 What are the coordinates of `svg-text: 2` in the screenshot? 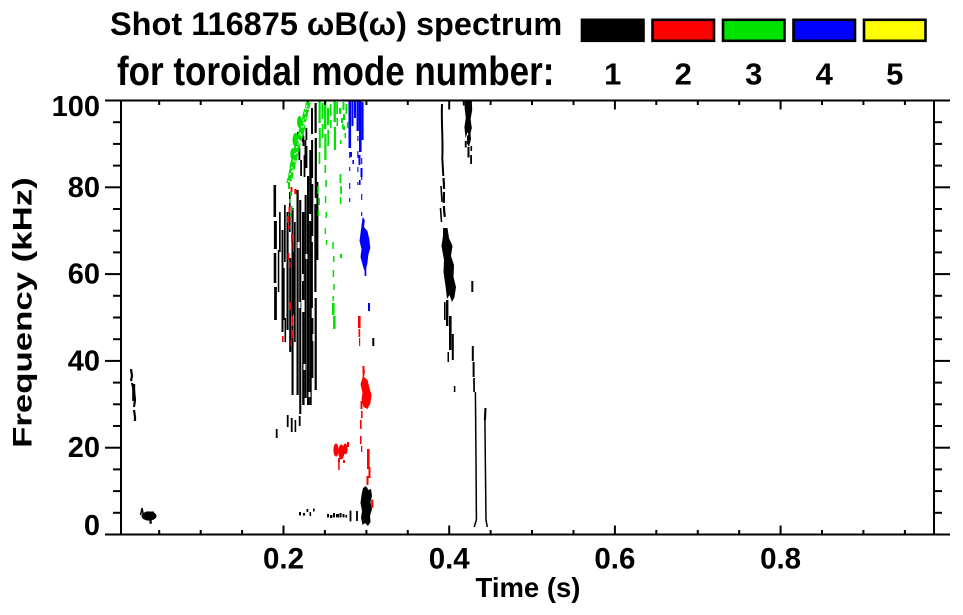 It's located at (683, 74).